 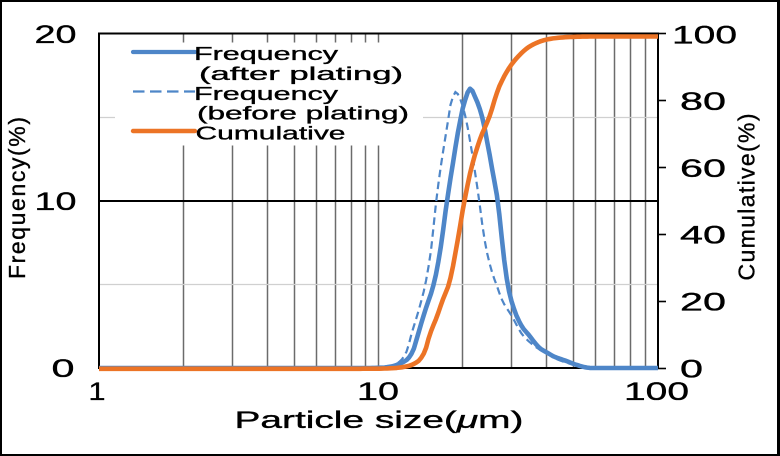 I want to click on svg-text: 40, so click(x=703, y=236).